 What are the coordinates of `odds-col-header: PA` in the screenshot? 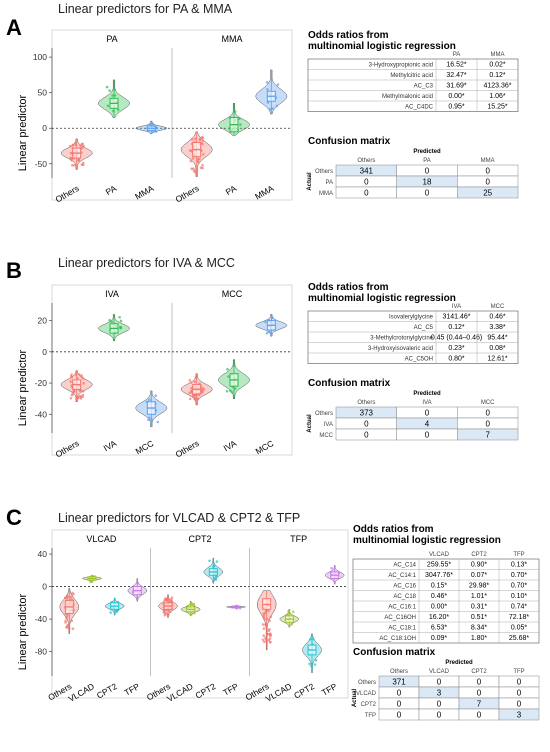 It's located at (457, 55).